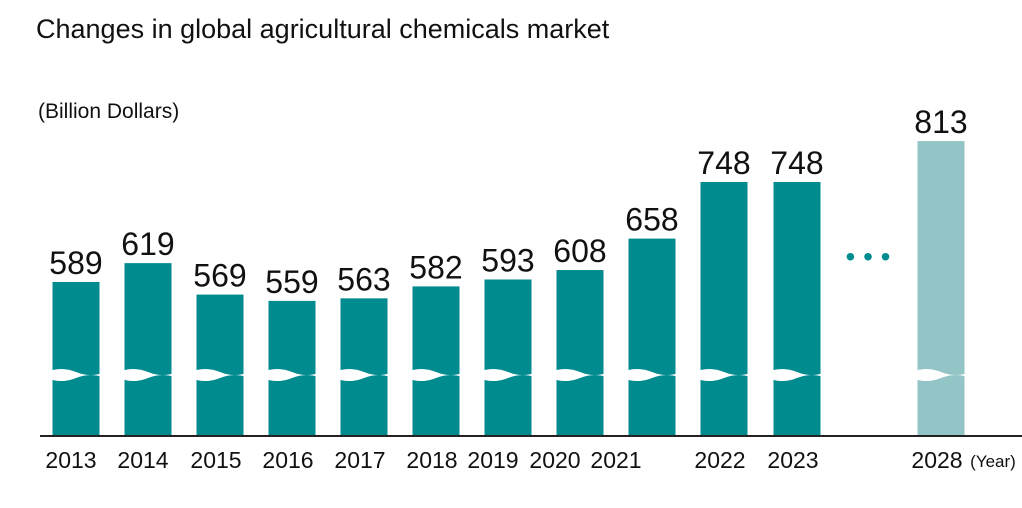 The image size is (1022, 508). Describe the element at coordinates (215, 460) in the screenshot. I see `x-tick-2015: 2015` at that location.